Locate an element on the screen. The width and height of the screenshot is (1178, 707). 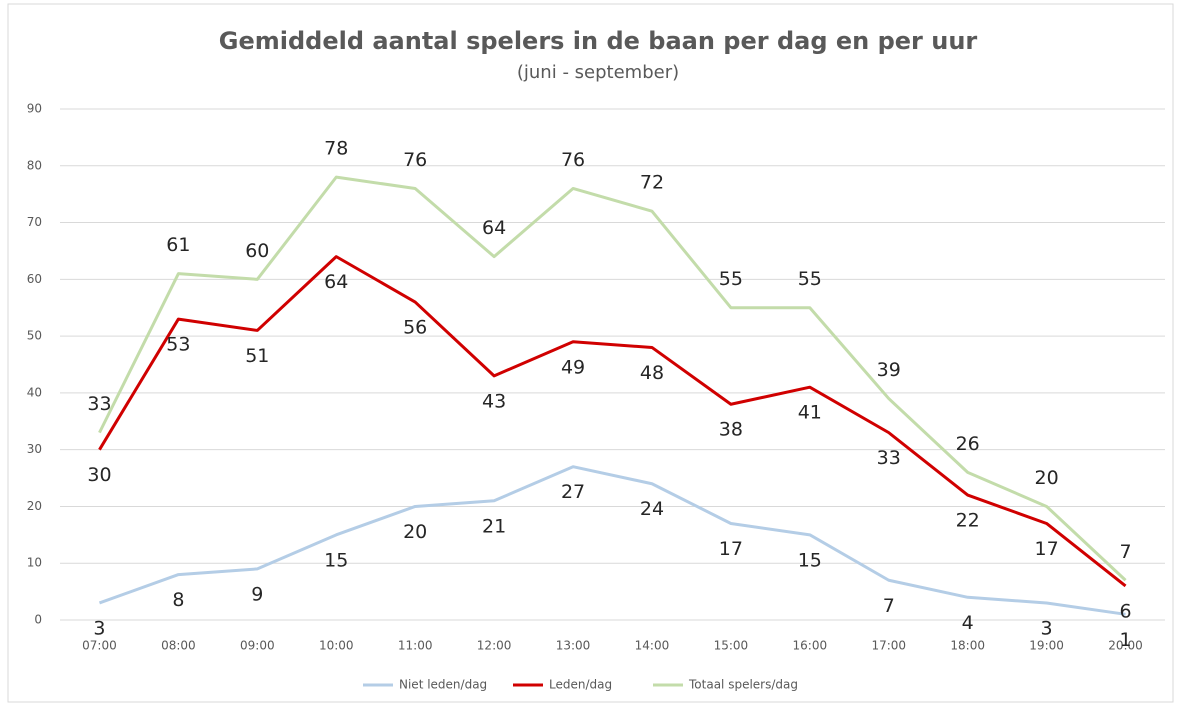
data-label: 61 is located at coordinates (178, 245).